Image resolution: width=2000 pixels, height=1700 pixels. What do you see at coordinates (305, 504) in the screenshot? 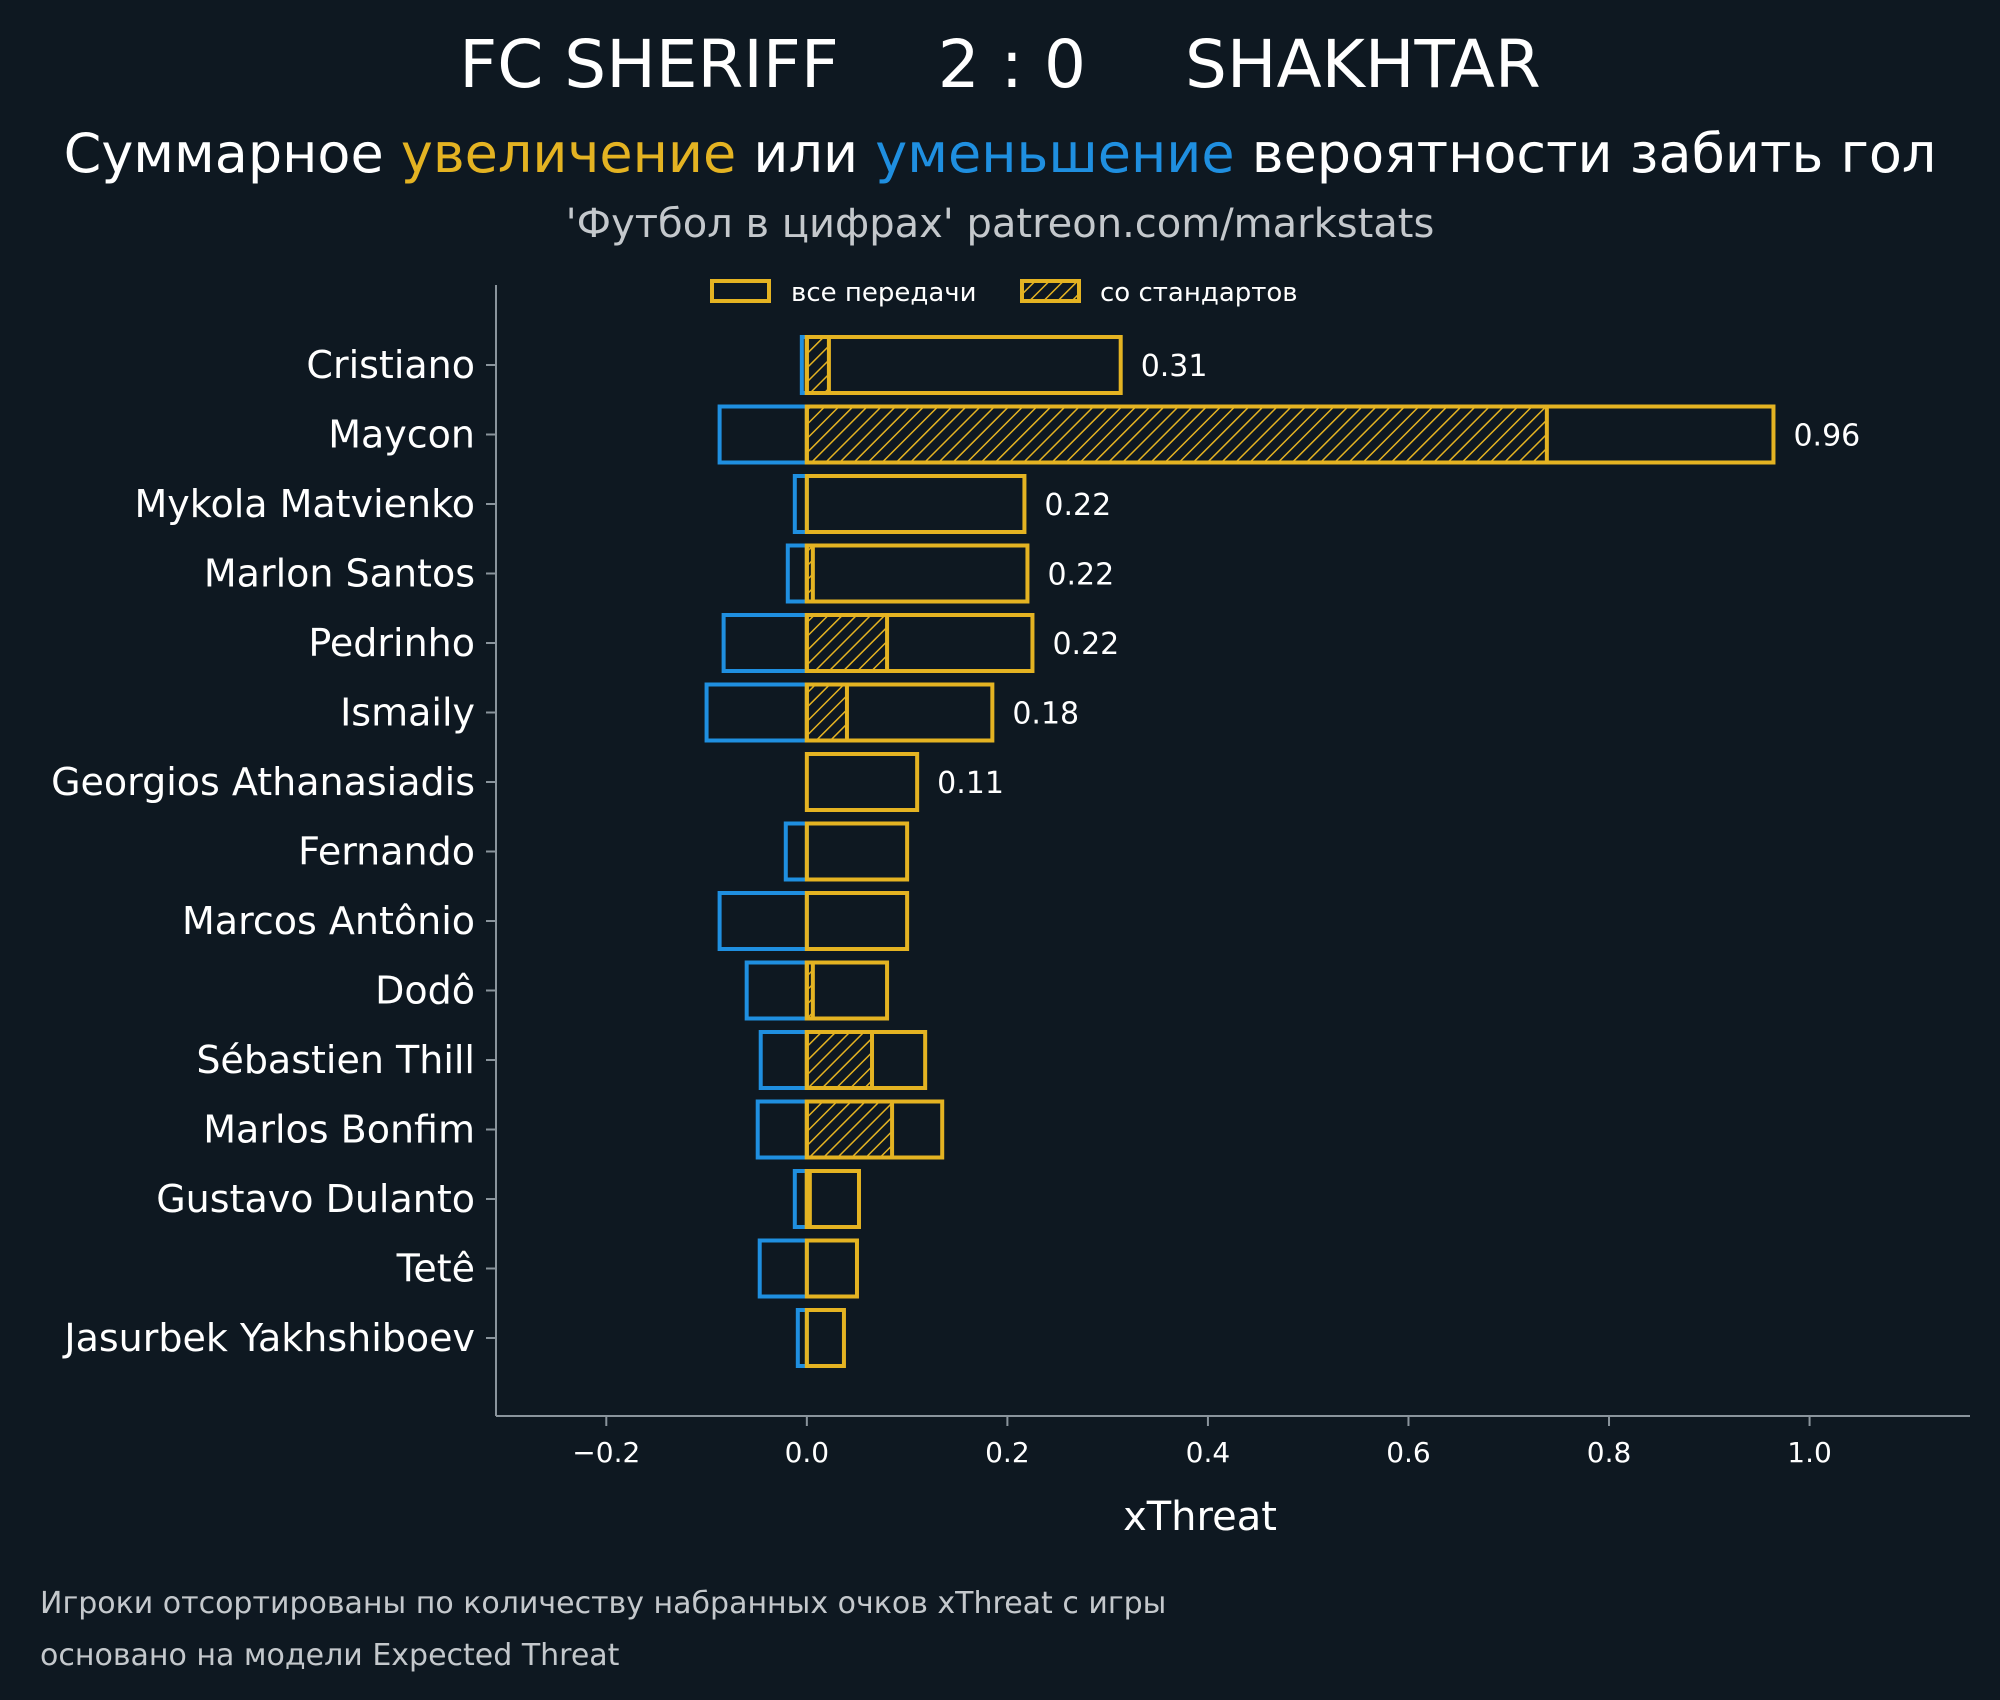
I see `player-label: Mykola Matvienko` at bounding box center [305, 504].